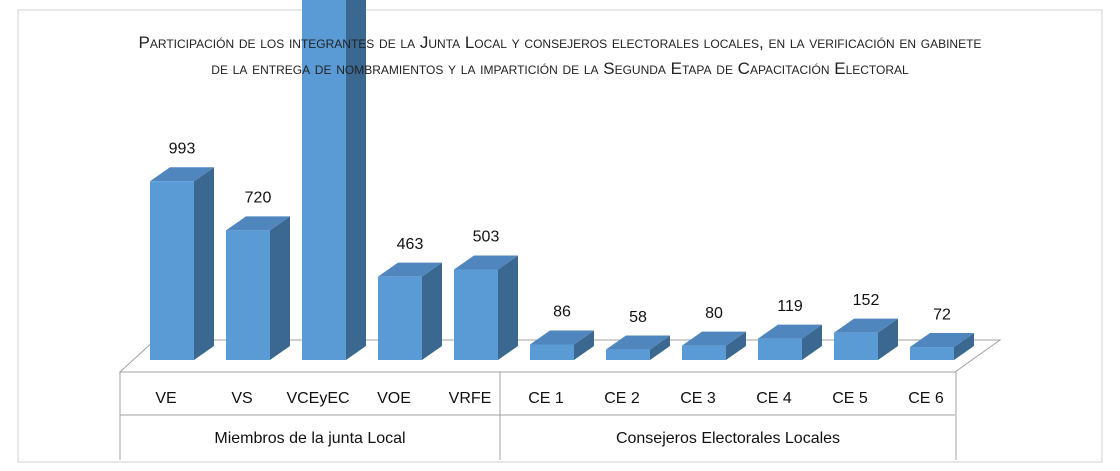 Image resolution: width=1120 pixels, height=471 pixels. What do you see at coordinates (790, 306) in the screenshot?
I see `data-label: 119` at bounding box center [790, 306].